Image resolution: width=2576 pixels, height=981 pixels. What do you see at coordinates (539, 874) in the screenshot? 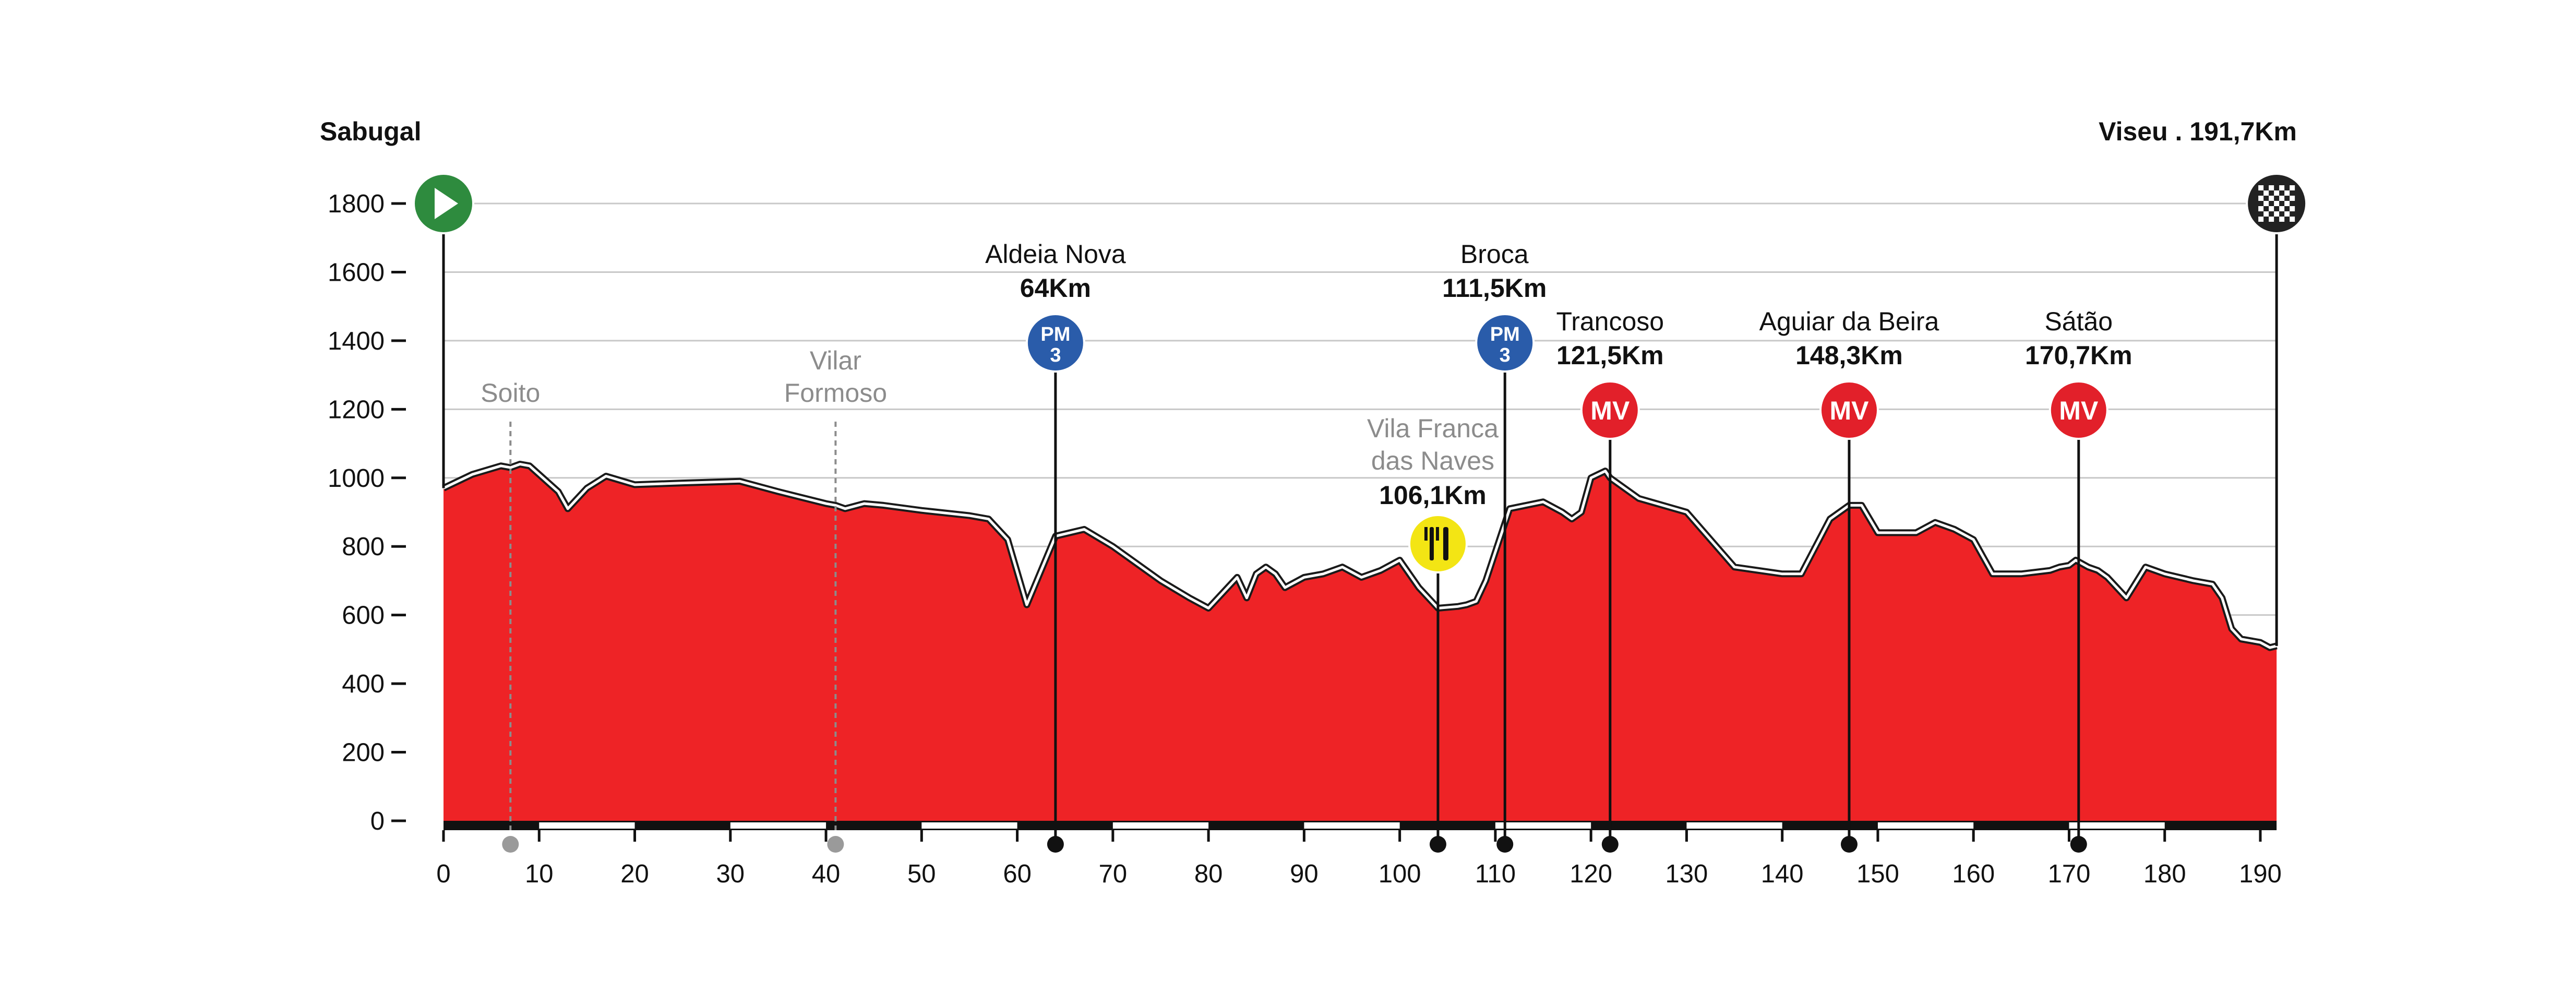
I see `x-tick-label: 10` at bounding box center [539, 874].